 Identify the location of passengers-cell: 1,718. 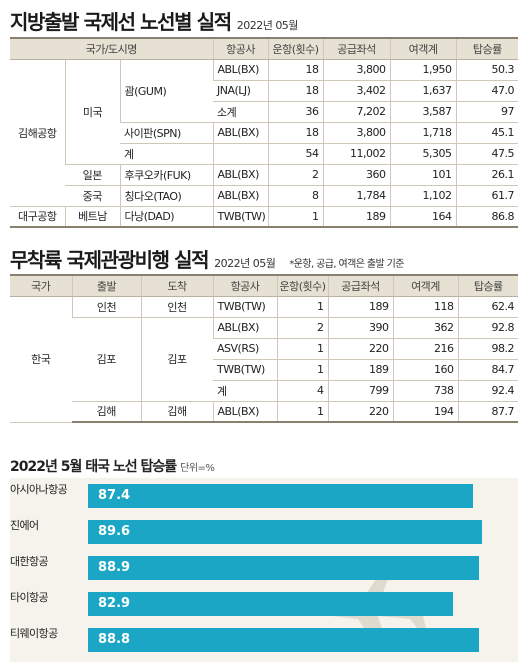
(423, 133).